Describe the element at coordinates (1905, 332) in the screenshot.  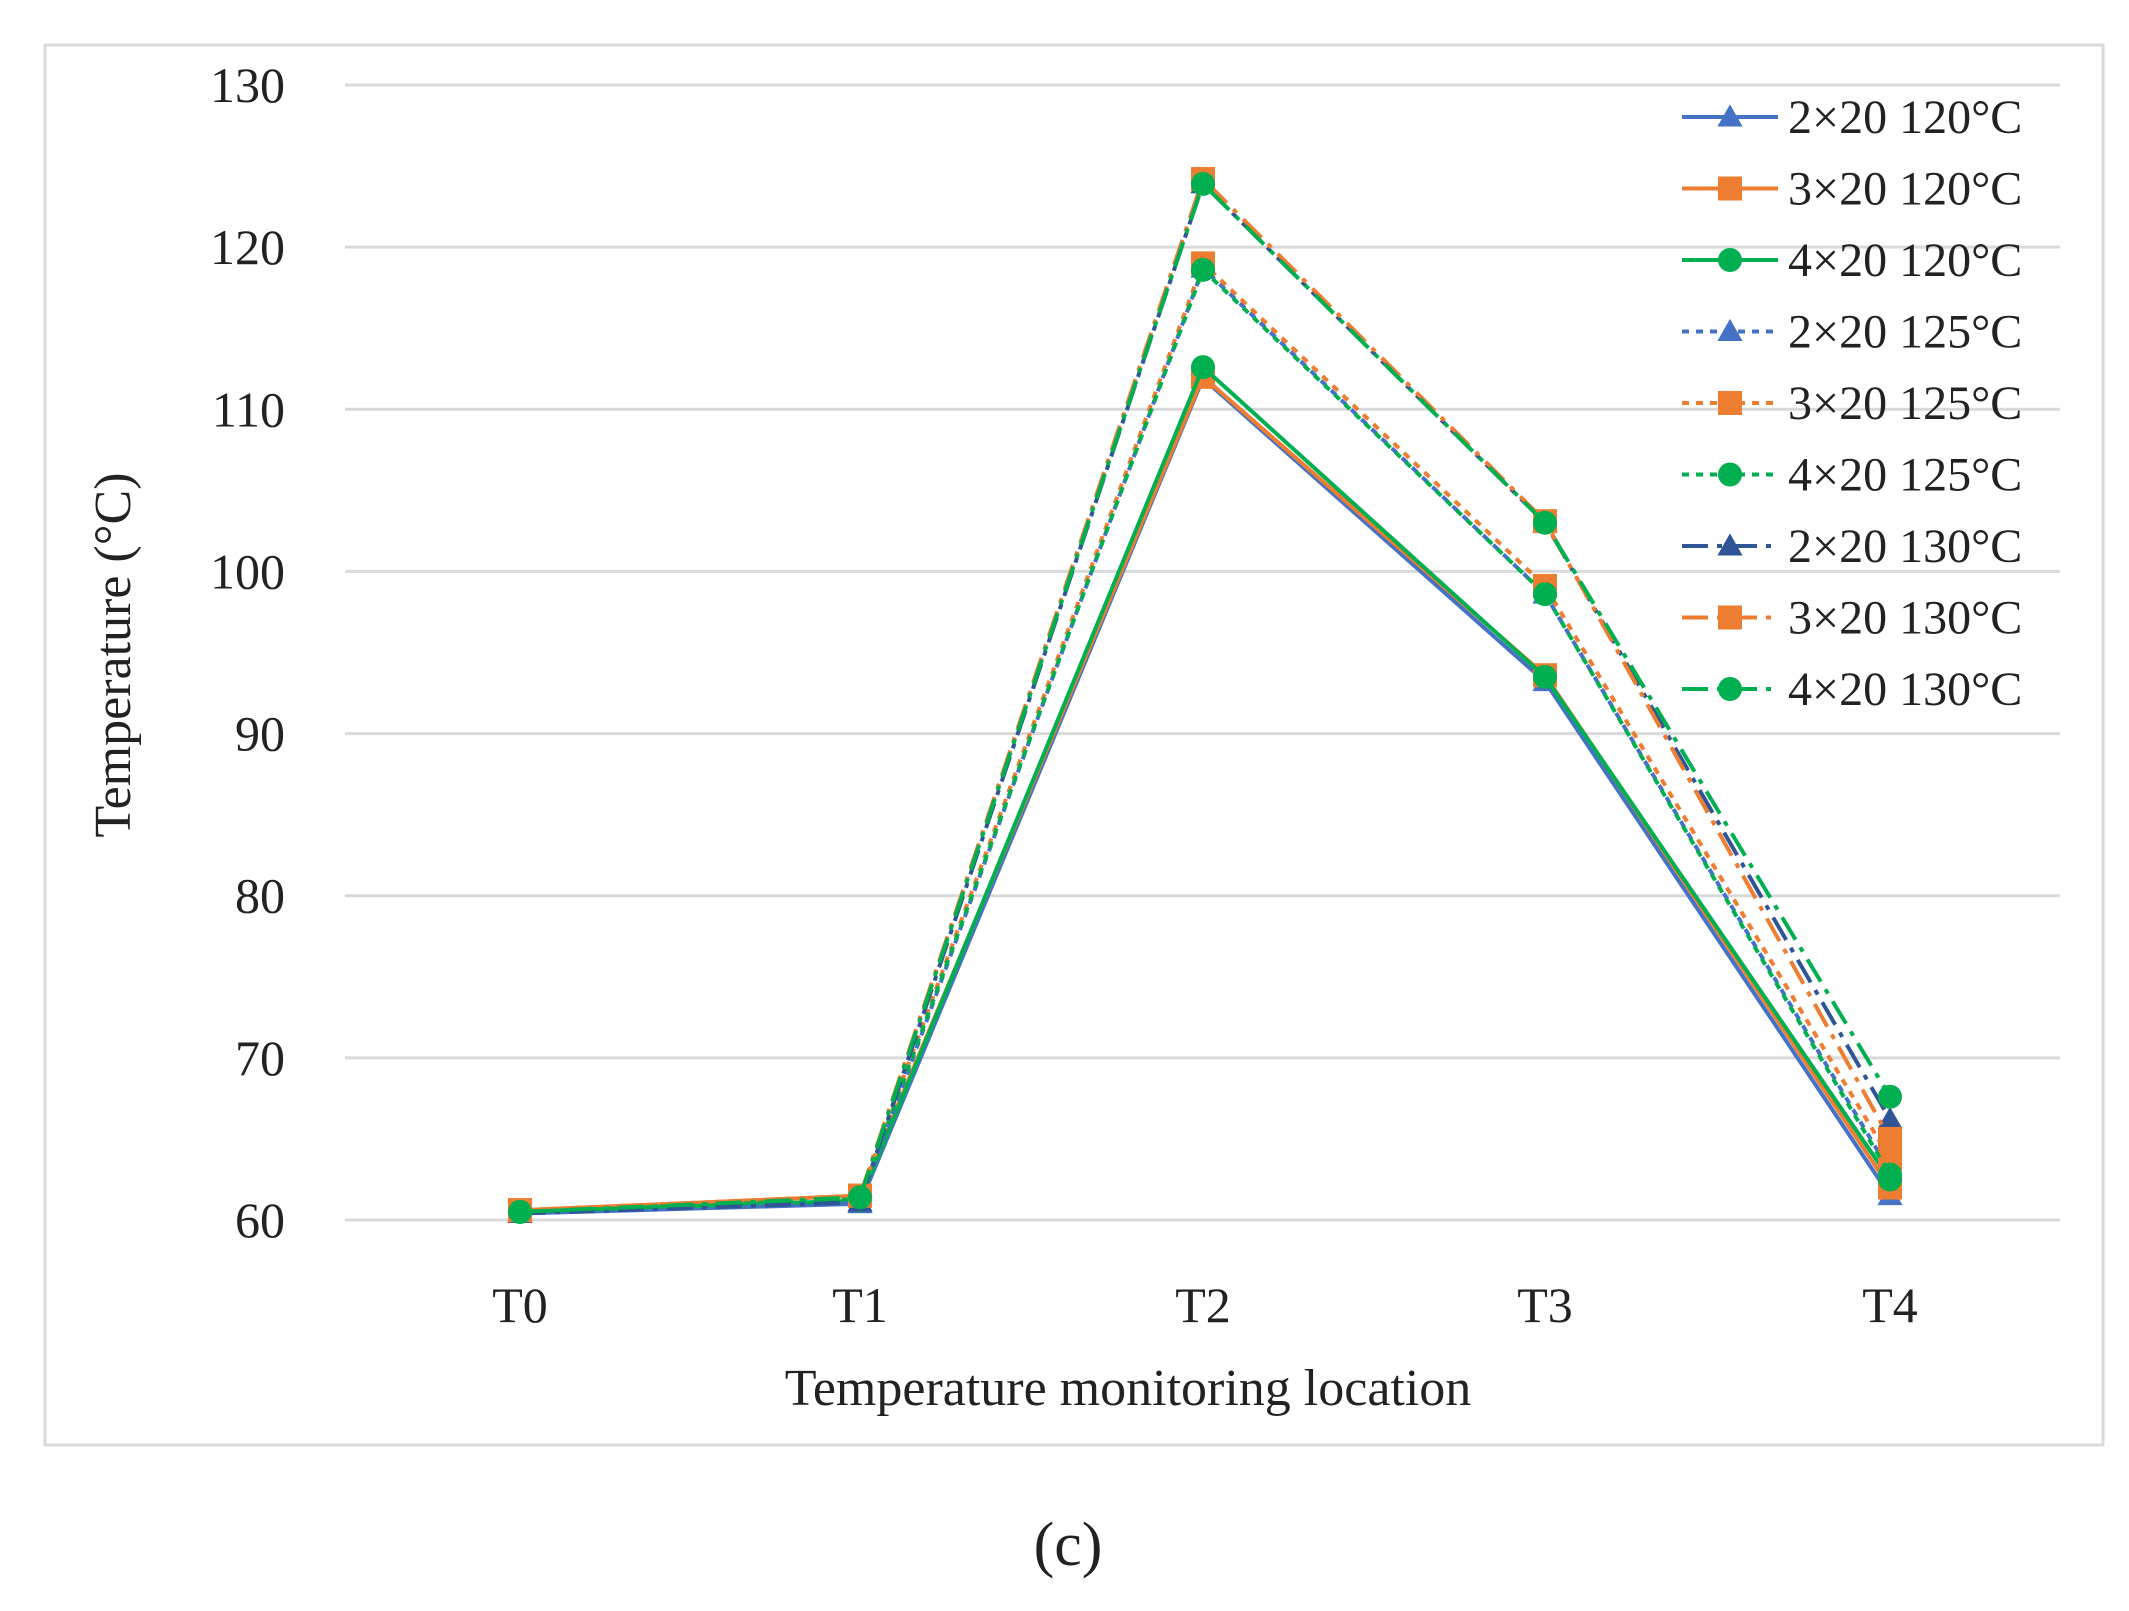
I see `legend-label: 2×20 125°C` at that location.